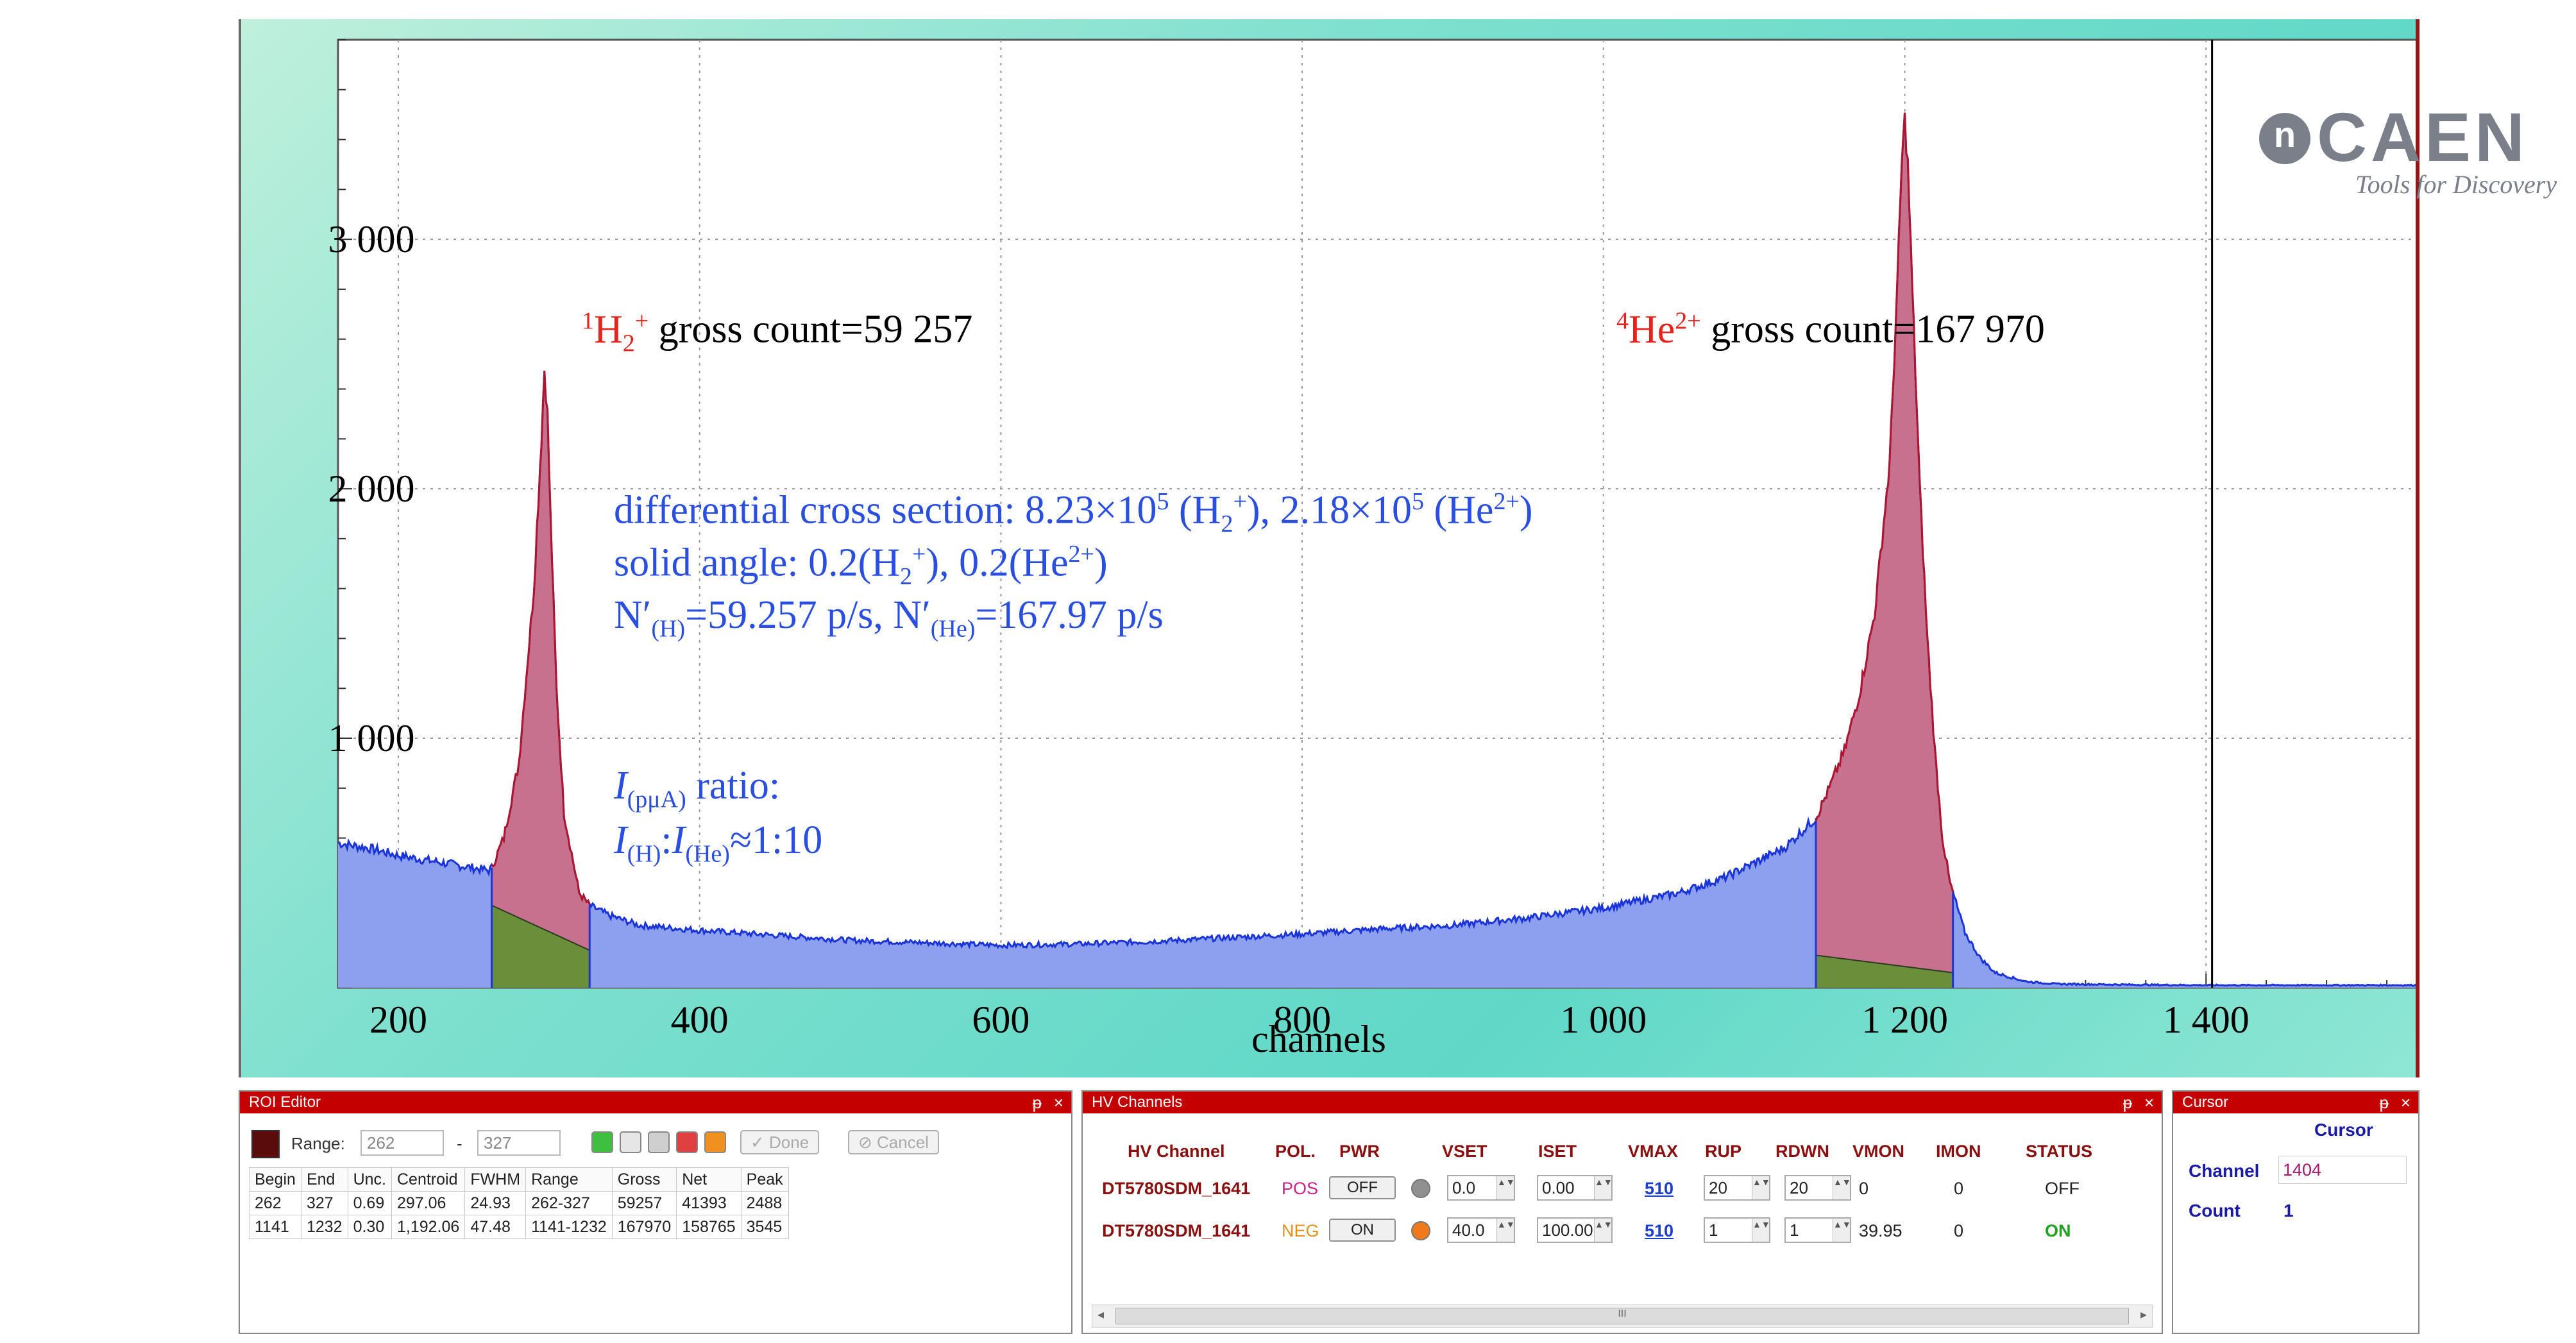 The image size is (2576, 1343). What do you see at coordinates (659, 1142) in the screenshot?
I see `clear-roi-icon` at bounding box center [659, 1142].